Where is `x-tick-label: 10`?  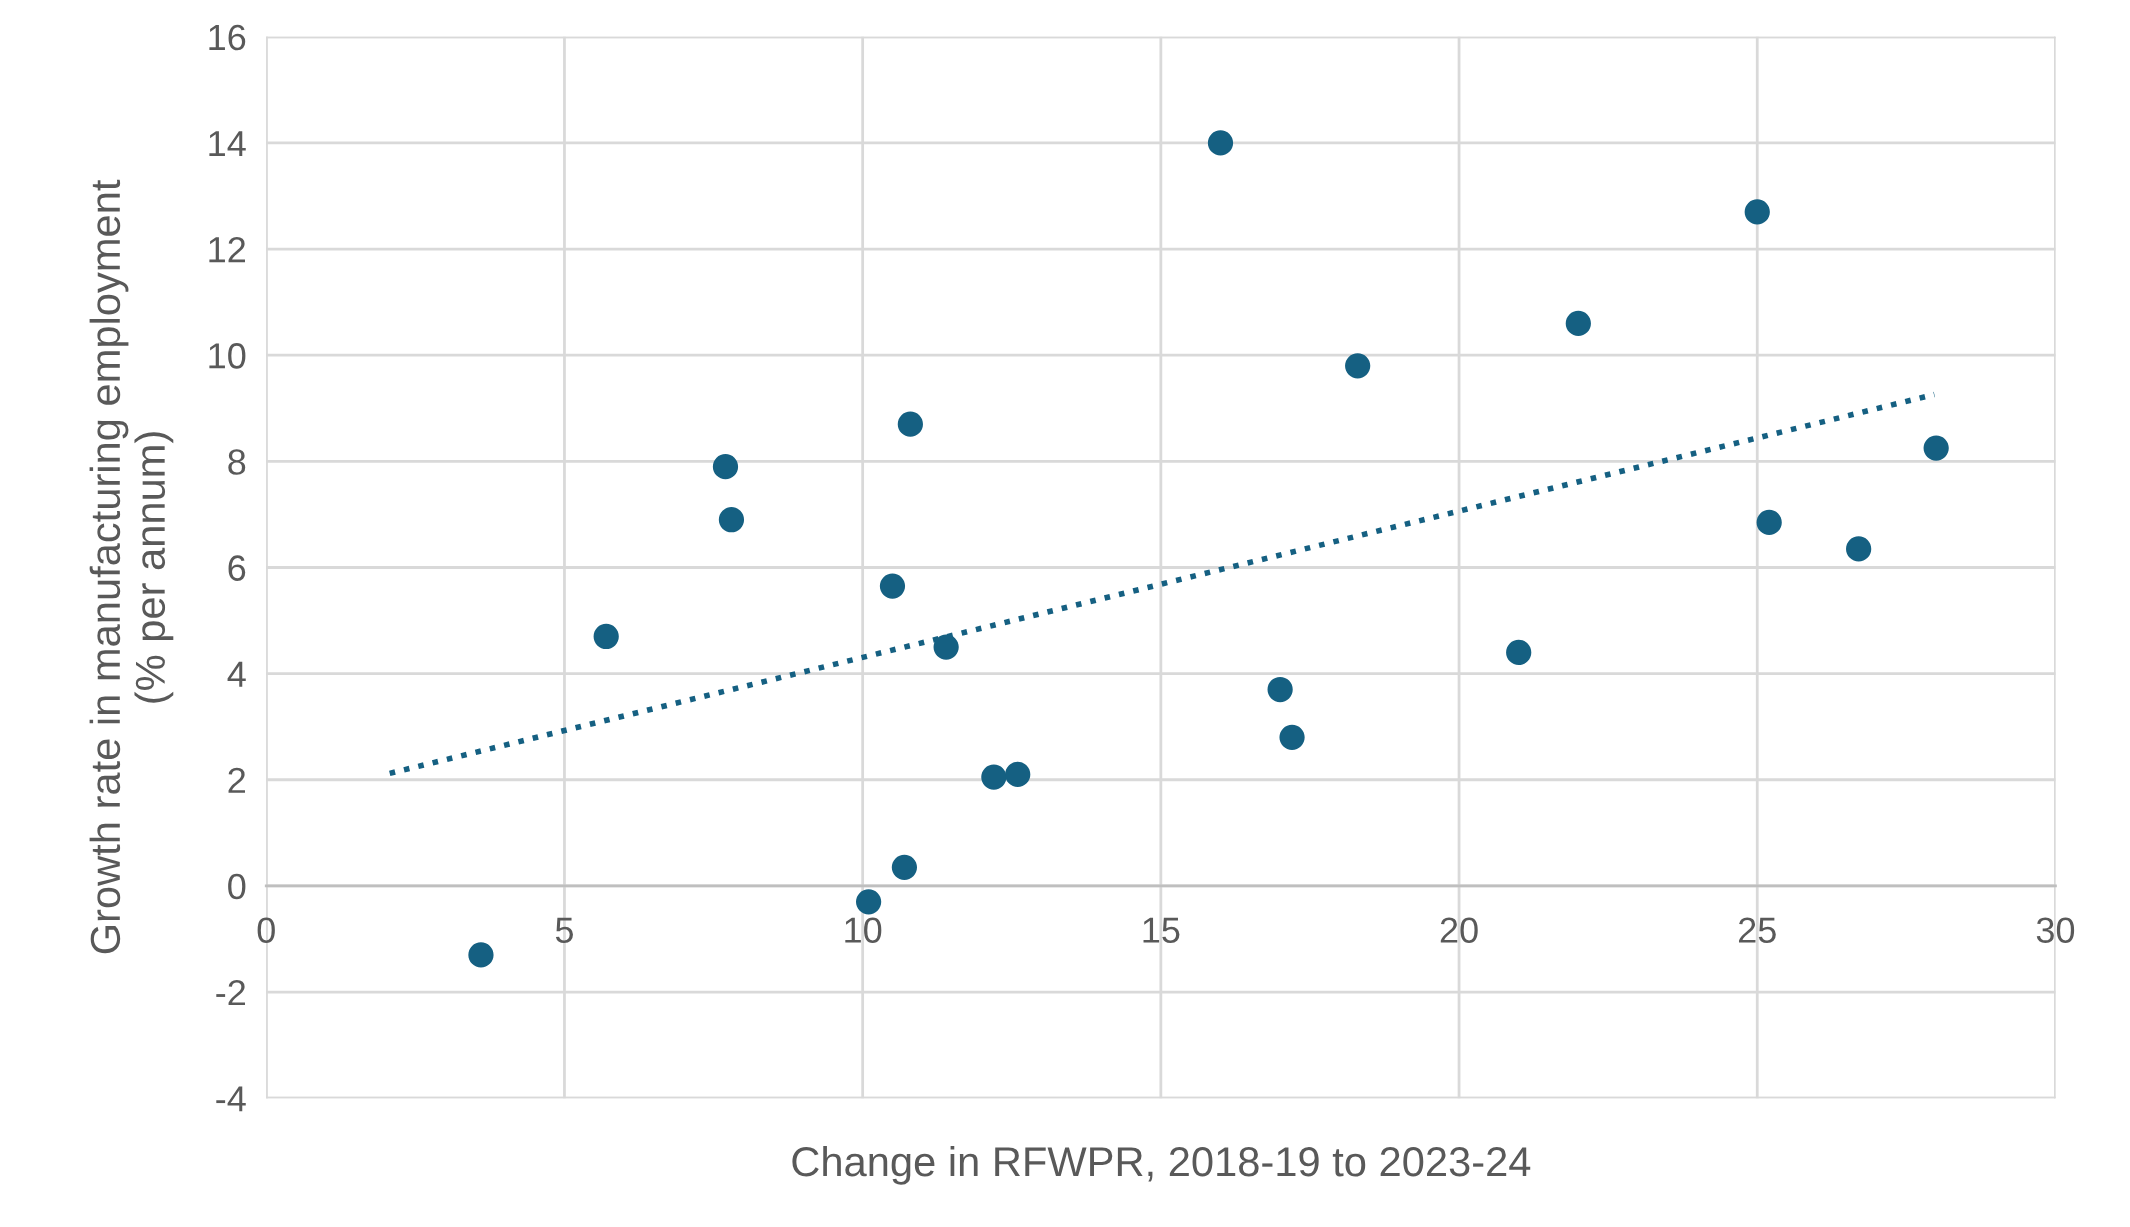 x-tick-label: 10 is located at coordinates (863, 930).